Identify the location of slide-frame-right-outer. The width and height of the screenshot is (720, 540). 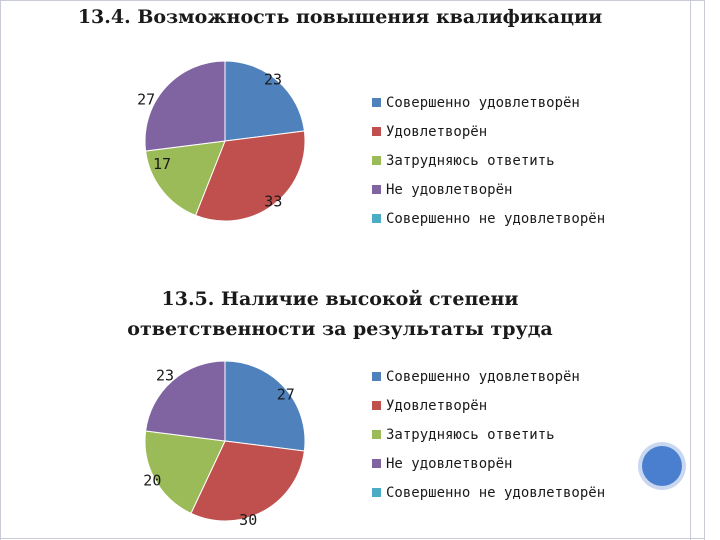
(704, 270).